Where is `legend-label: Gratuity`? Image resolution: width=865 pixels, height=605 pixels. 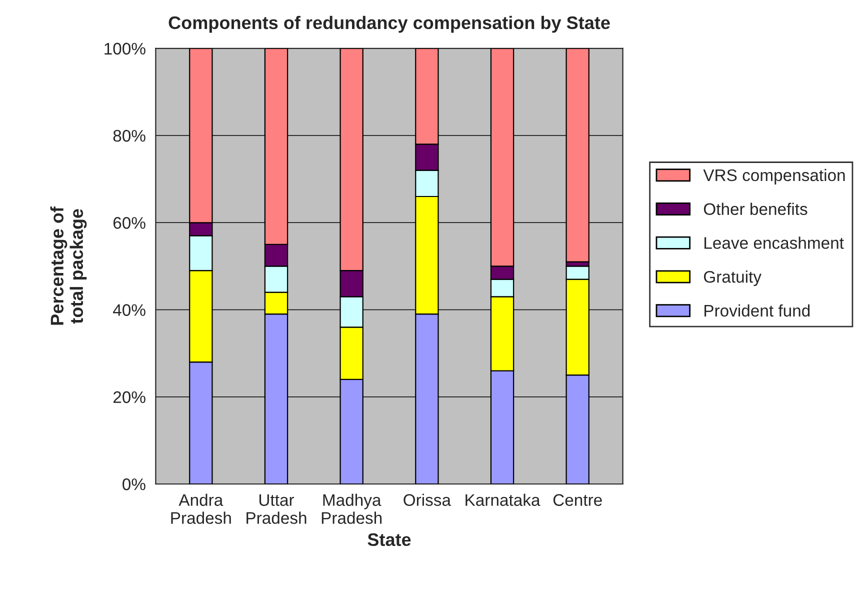 legend-label: Gratuity is located at coordinates (733, 278).